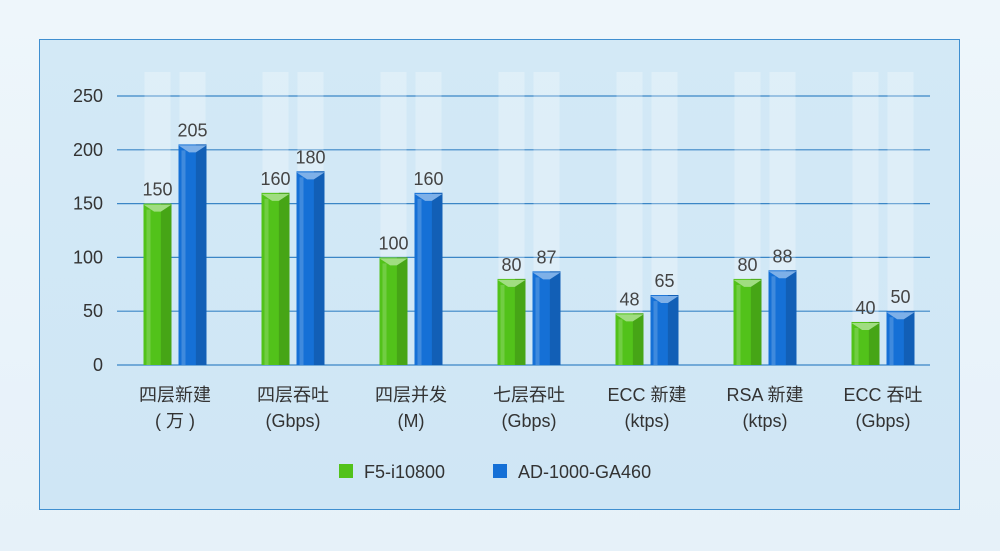 The image size is (1000, 551). I want to click on x-tick-label: (M), so click(411, 421).